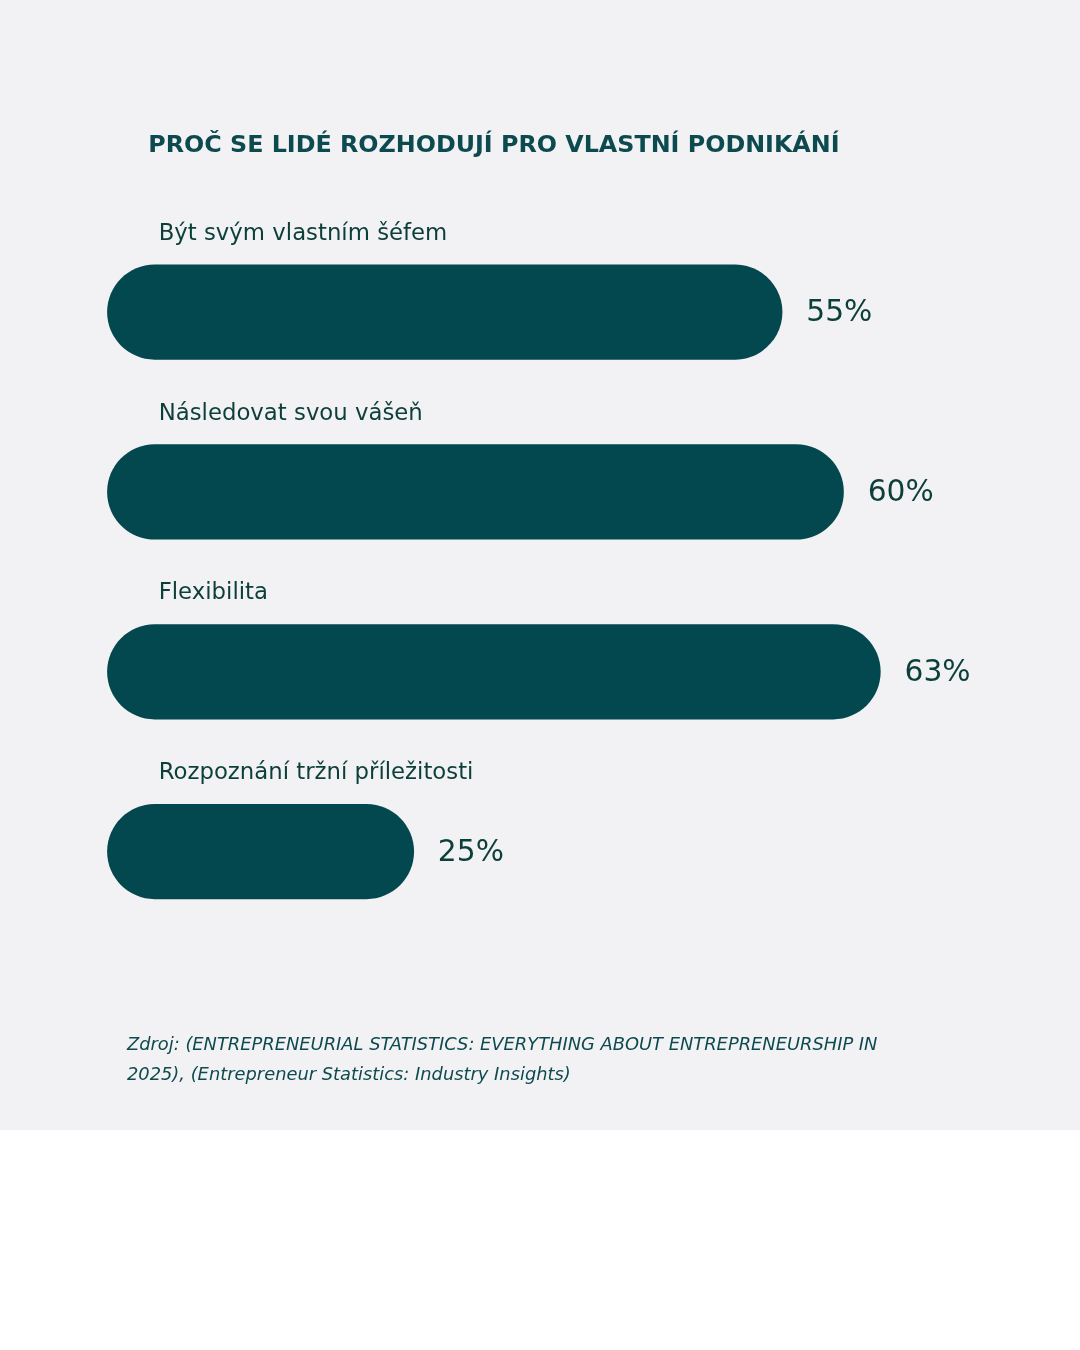 Image resolution: width=1080 pixels, height=1350 pixels. Describe the element at coordinates (900, 490) in the screenshot. I see `data-label: 60%` at that location.